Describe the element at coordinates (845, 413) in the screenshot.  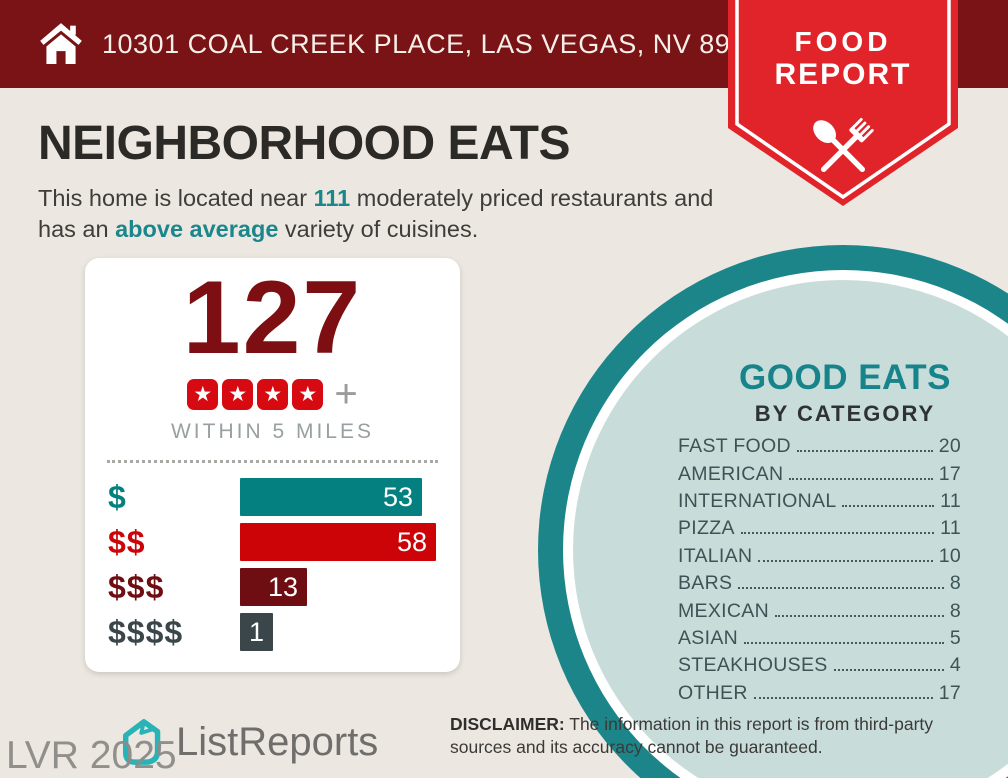
I see `good-eats-subtitle: BY CATEGORY` at that location.